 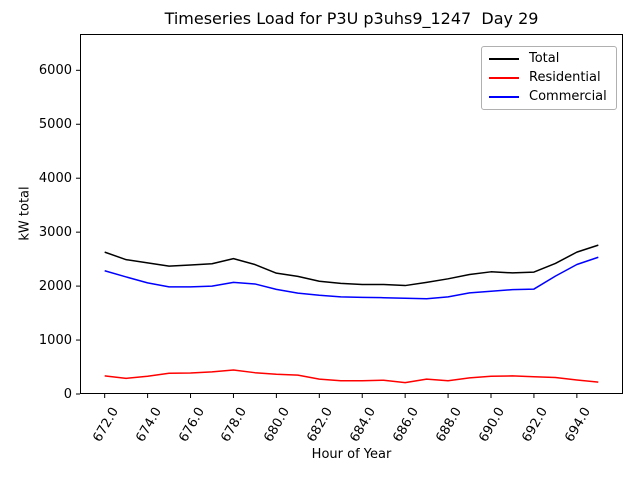 I want to click on y-tick-label: 2000, so click(x=55, y=286).